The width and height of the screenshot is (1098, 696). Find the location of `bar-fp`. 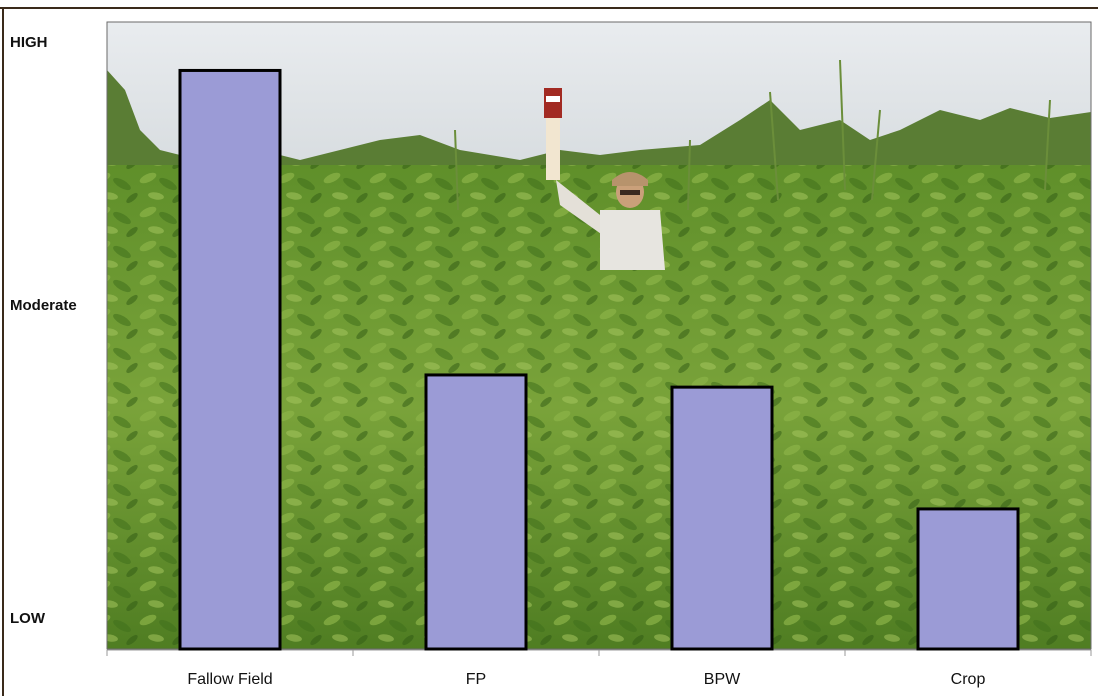

bar-fp is located at coordinates (476, 512).